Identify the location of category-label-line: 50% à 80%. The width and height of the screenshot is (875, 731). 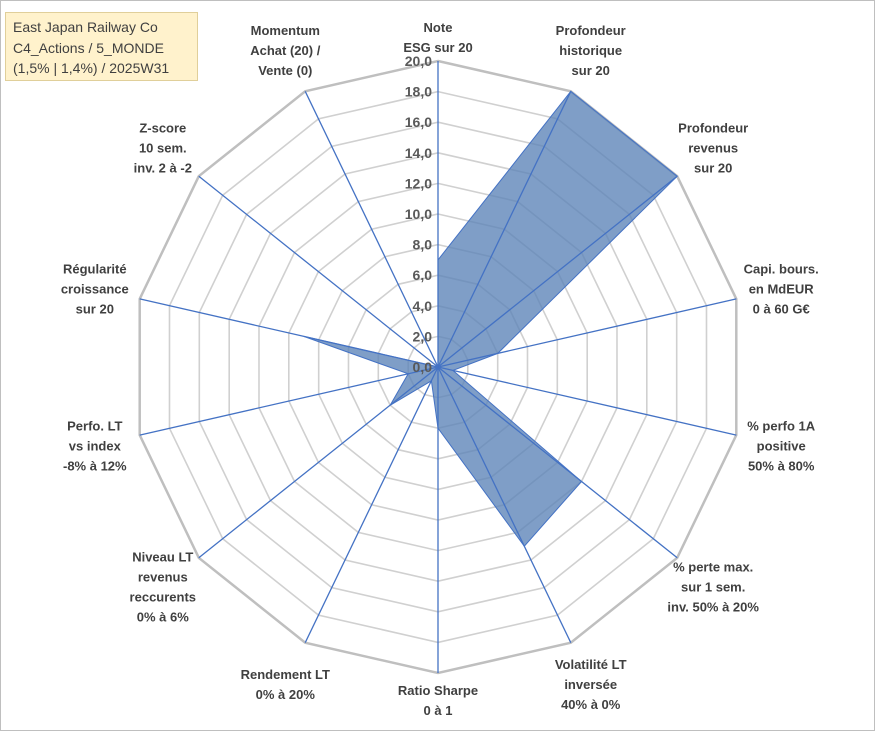
(781, 465).